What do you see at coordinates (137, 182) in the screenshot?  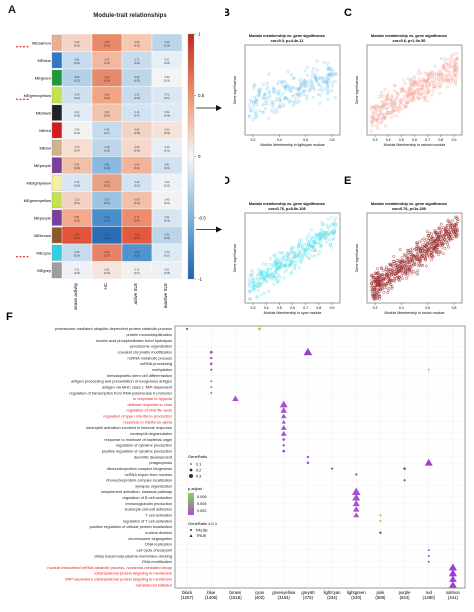 I see `cell-value: 0.22` at bounding box center [137, 182].